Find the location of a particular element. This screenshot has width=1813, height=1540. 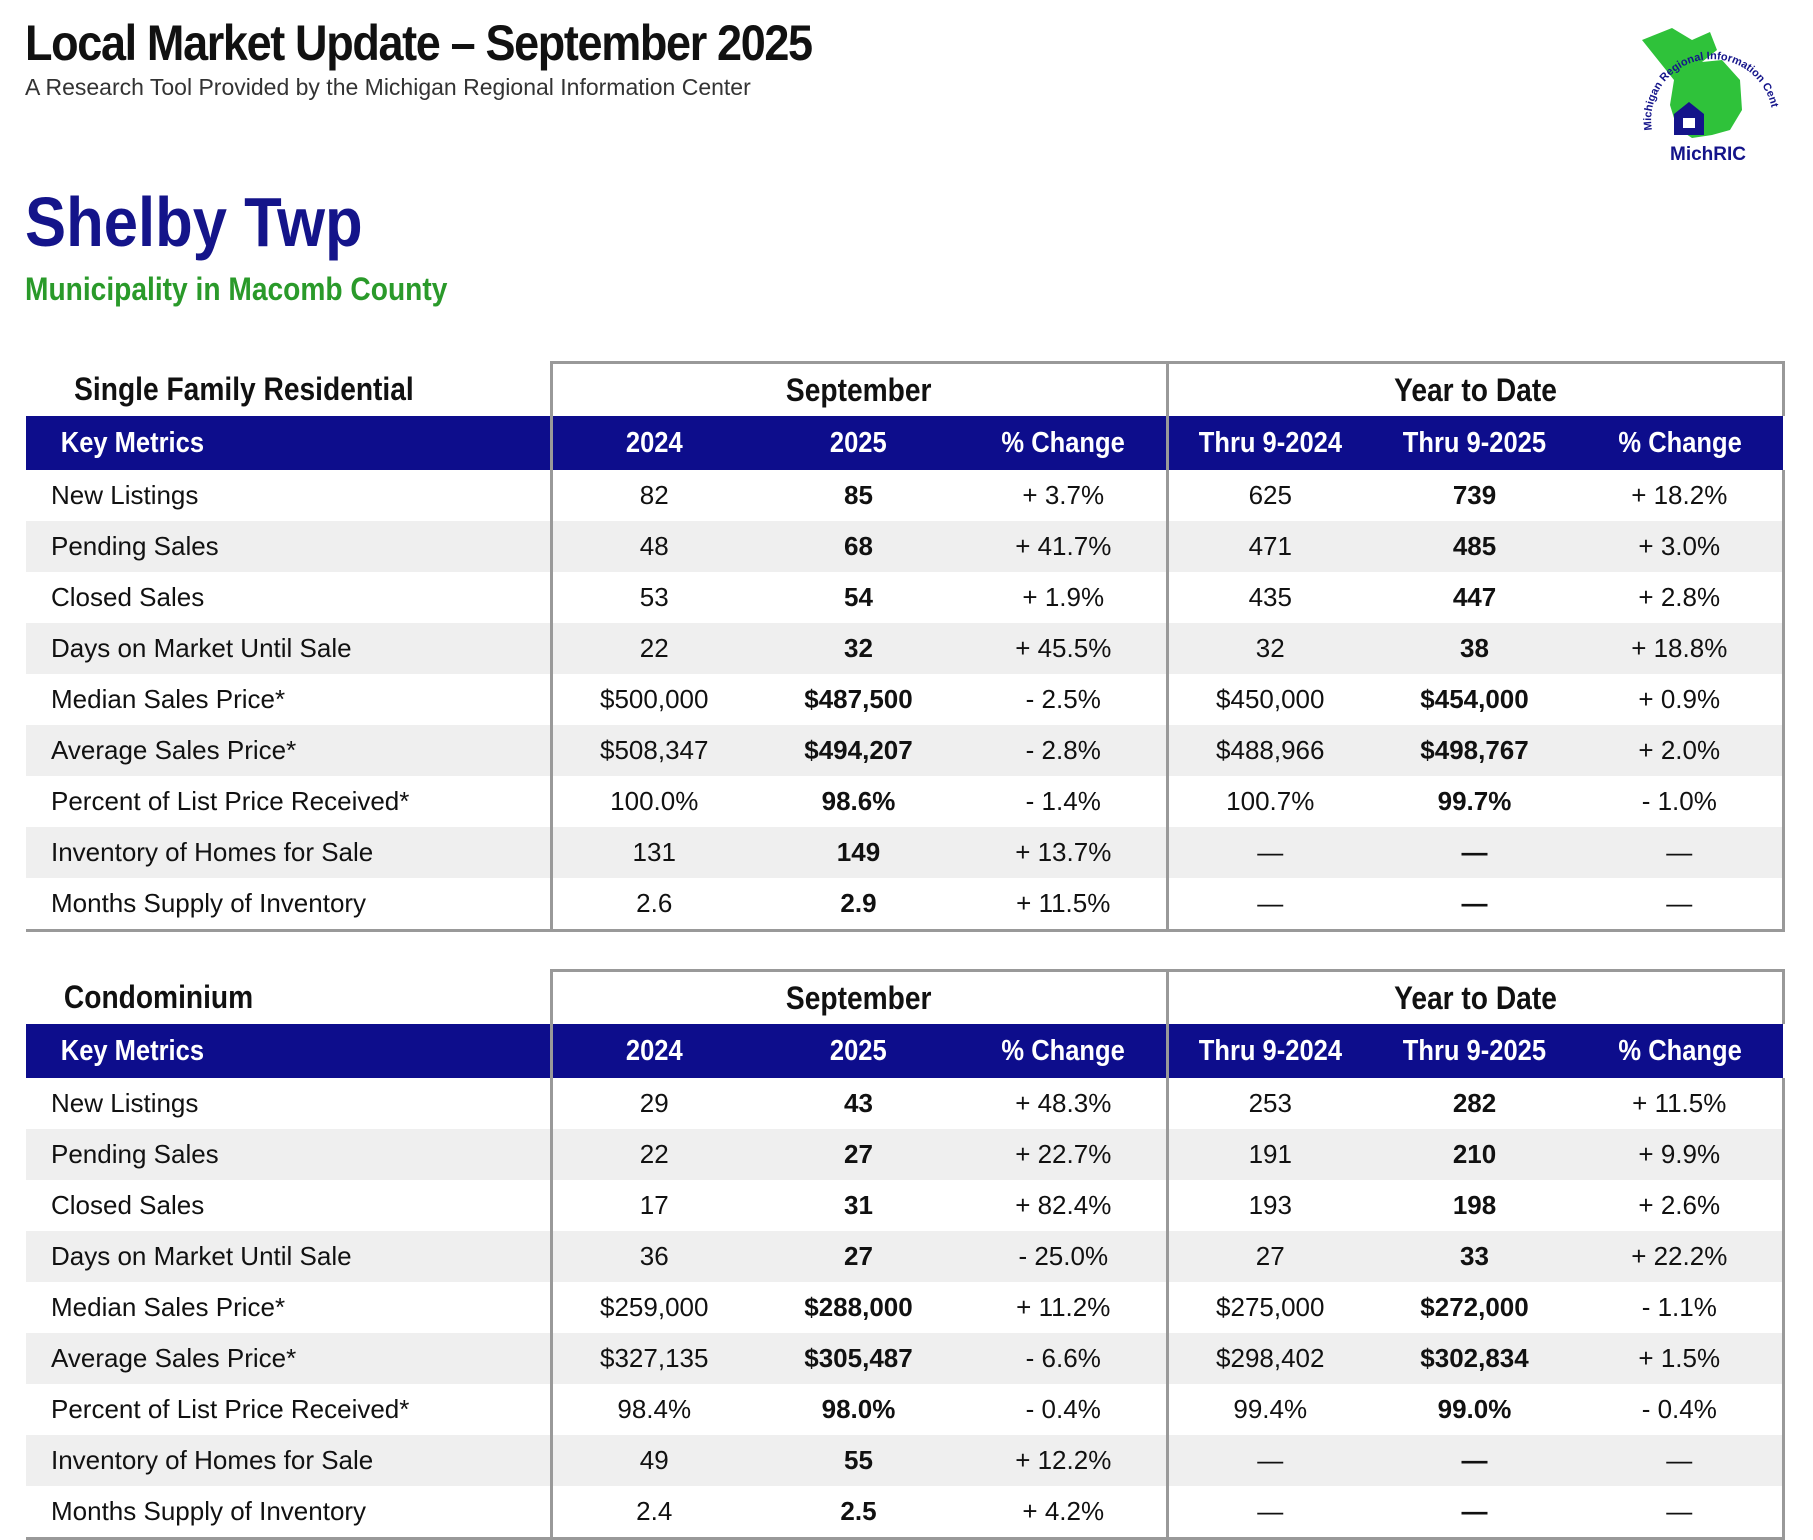

metric-value: 27 is located at coordinates (858, 1256).